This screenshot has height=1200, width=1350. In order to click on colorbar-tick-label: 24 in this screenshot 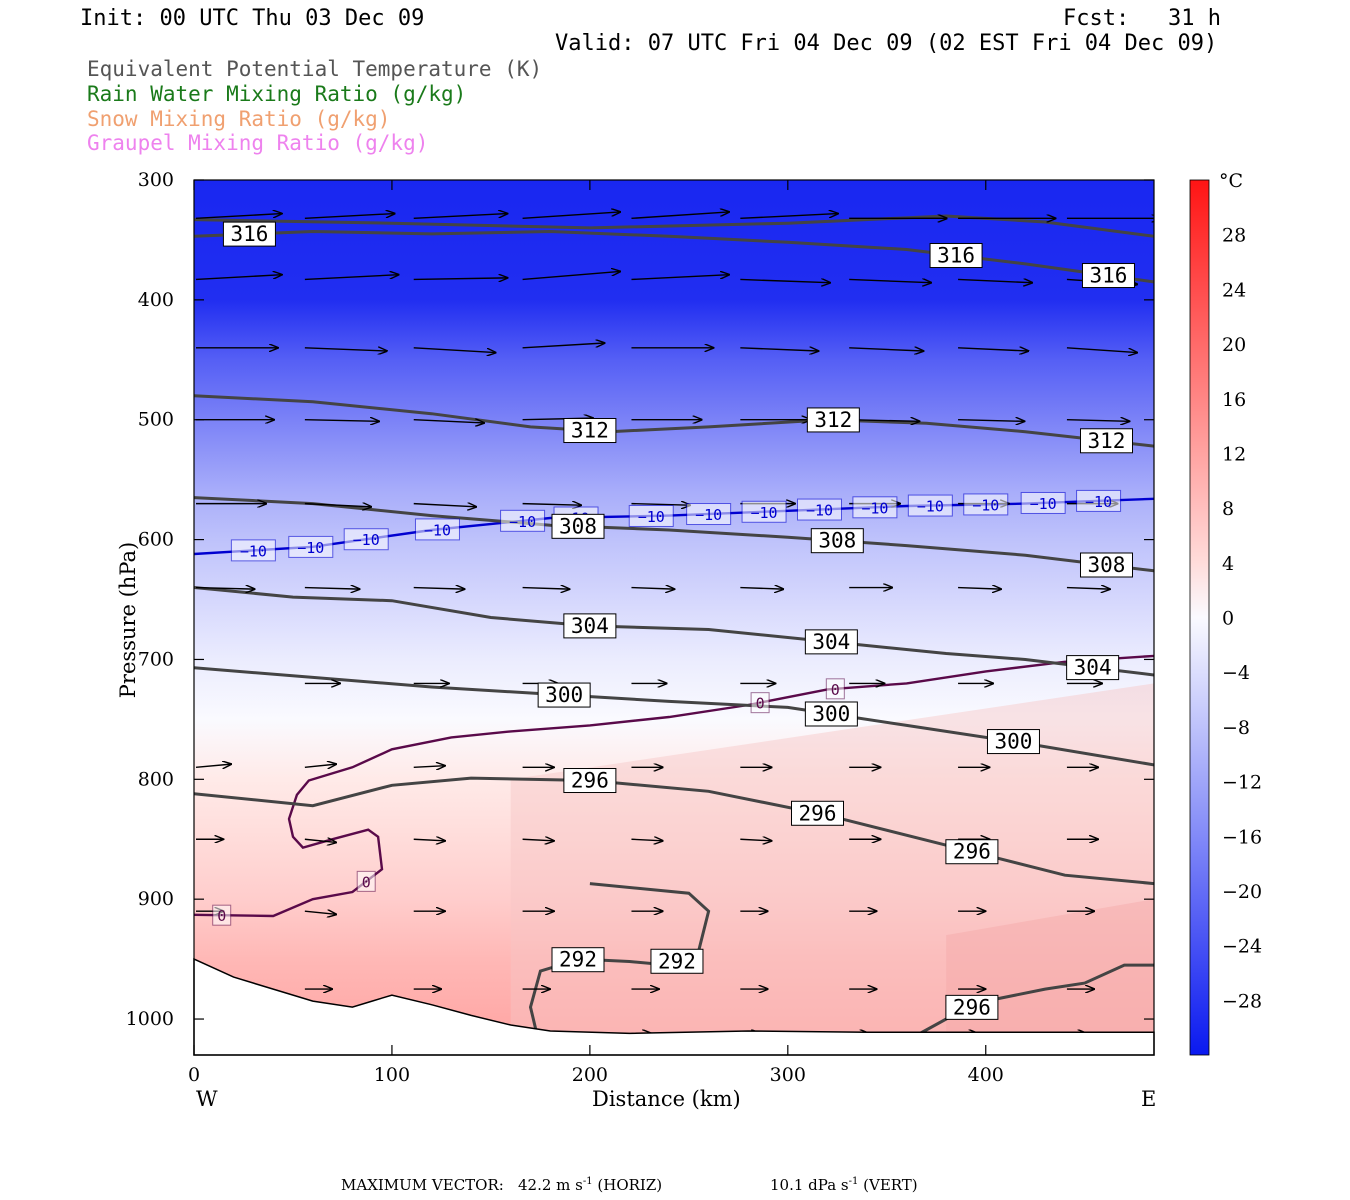, I will do `click(1234, 290)`.